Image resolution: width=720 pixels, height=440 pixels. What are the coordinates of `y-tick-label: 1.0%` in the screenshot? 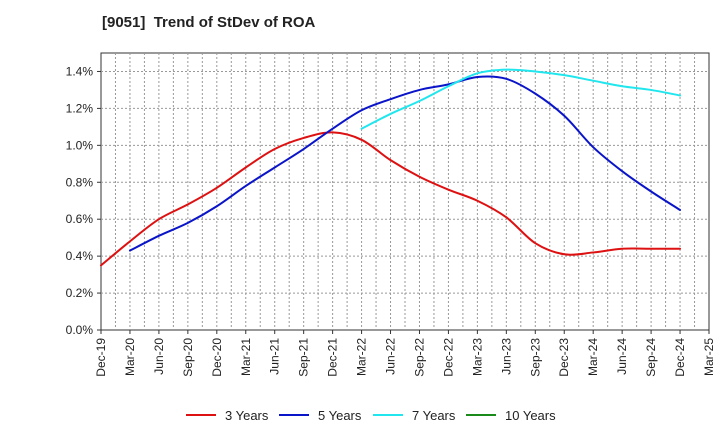 It's located at (80, 145).